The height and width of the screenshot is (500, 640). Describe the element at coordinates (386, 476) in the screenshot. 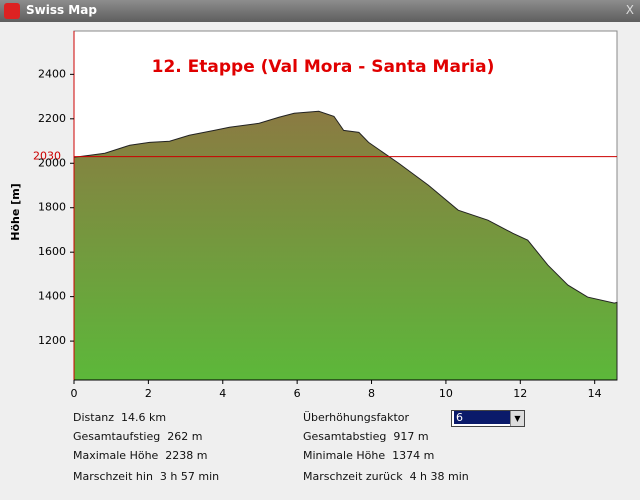

I see `stat-text: Marschzeit zurück 4 h 38 min` at that location.